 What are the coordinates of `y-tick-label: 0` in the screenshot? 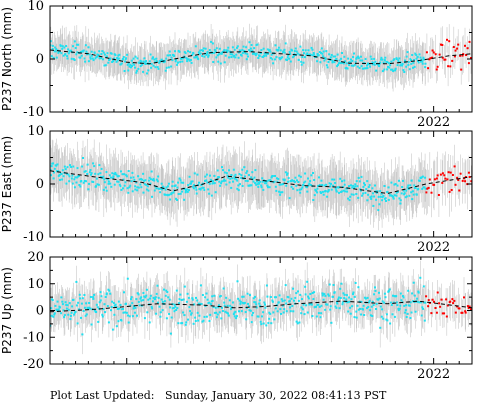 It's located at (40, 59).